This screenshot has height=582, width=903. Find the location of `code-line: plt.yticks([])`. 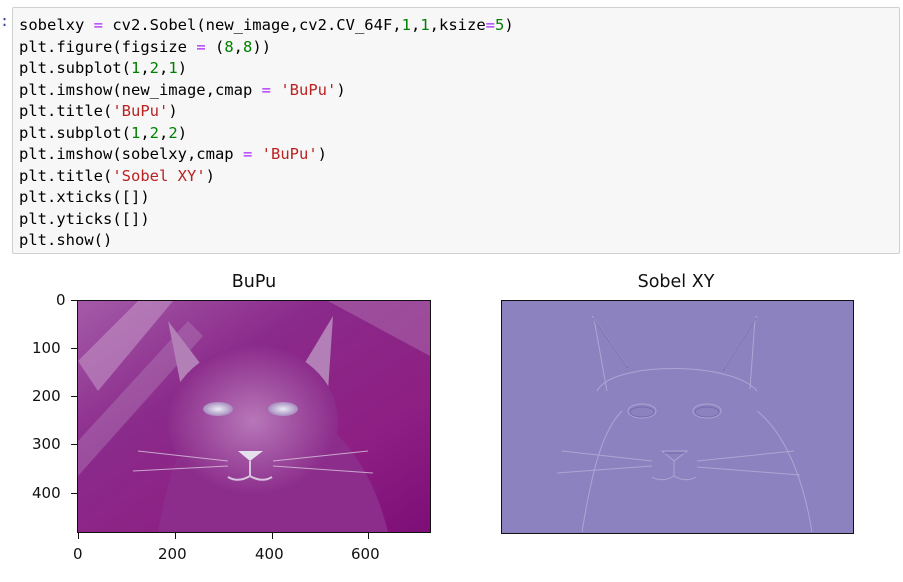

code-line: plt.yticks([]) is located at coordinates (266, 220).